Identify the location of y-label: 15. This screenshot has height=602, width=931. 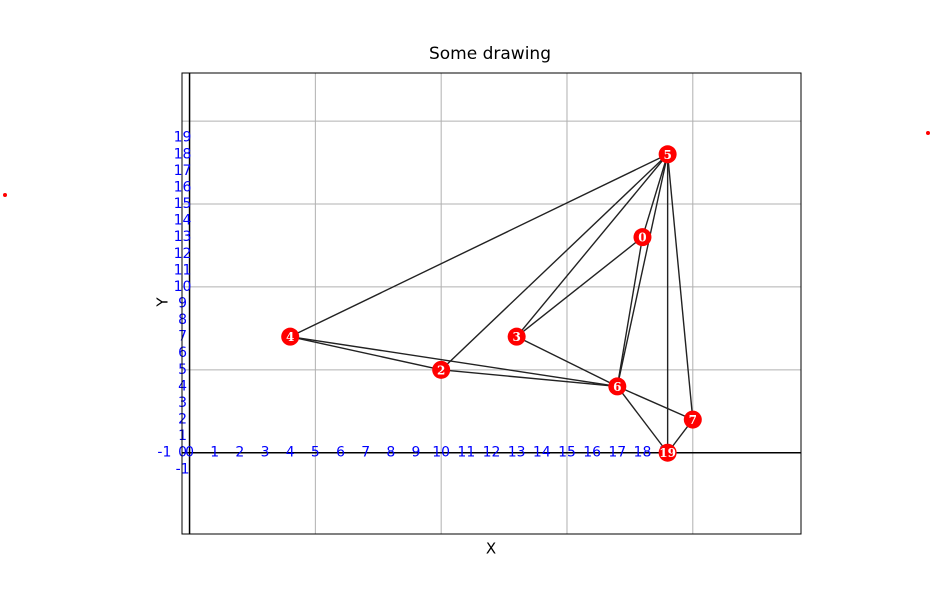
(183, 204).